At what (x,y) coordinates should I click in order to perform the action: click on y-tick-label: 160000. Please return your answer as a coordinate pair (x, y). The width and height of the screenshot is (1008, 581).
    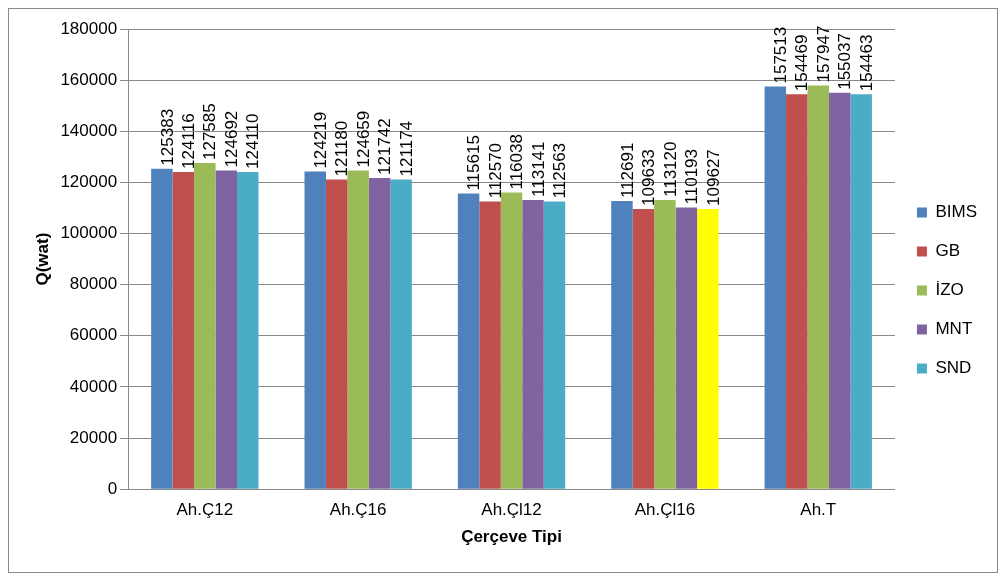
    Looking at the image, I should click on (89, 79).